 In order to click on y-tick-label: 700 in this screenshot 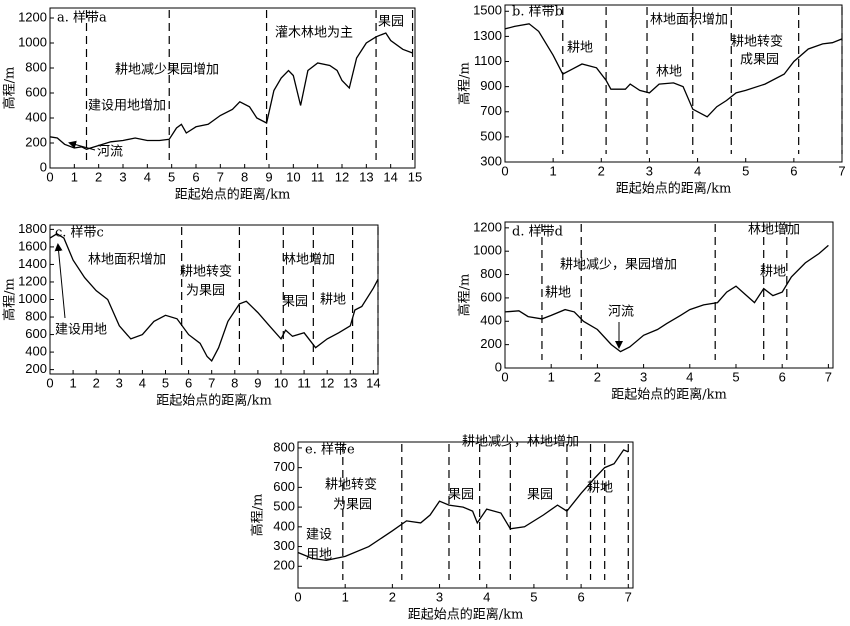, I will do `click(284, 466)`.